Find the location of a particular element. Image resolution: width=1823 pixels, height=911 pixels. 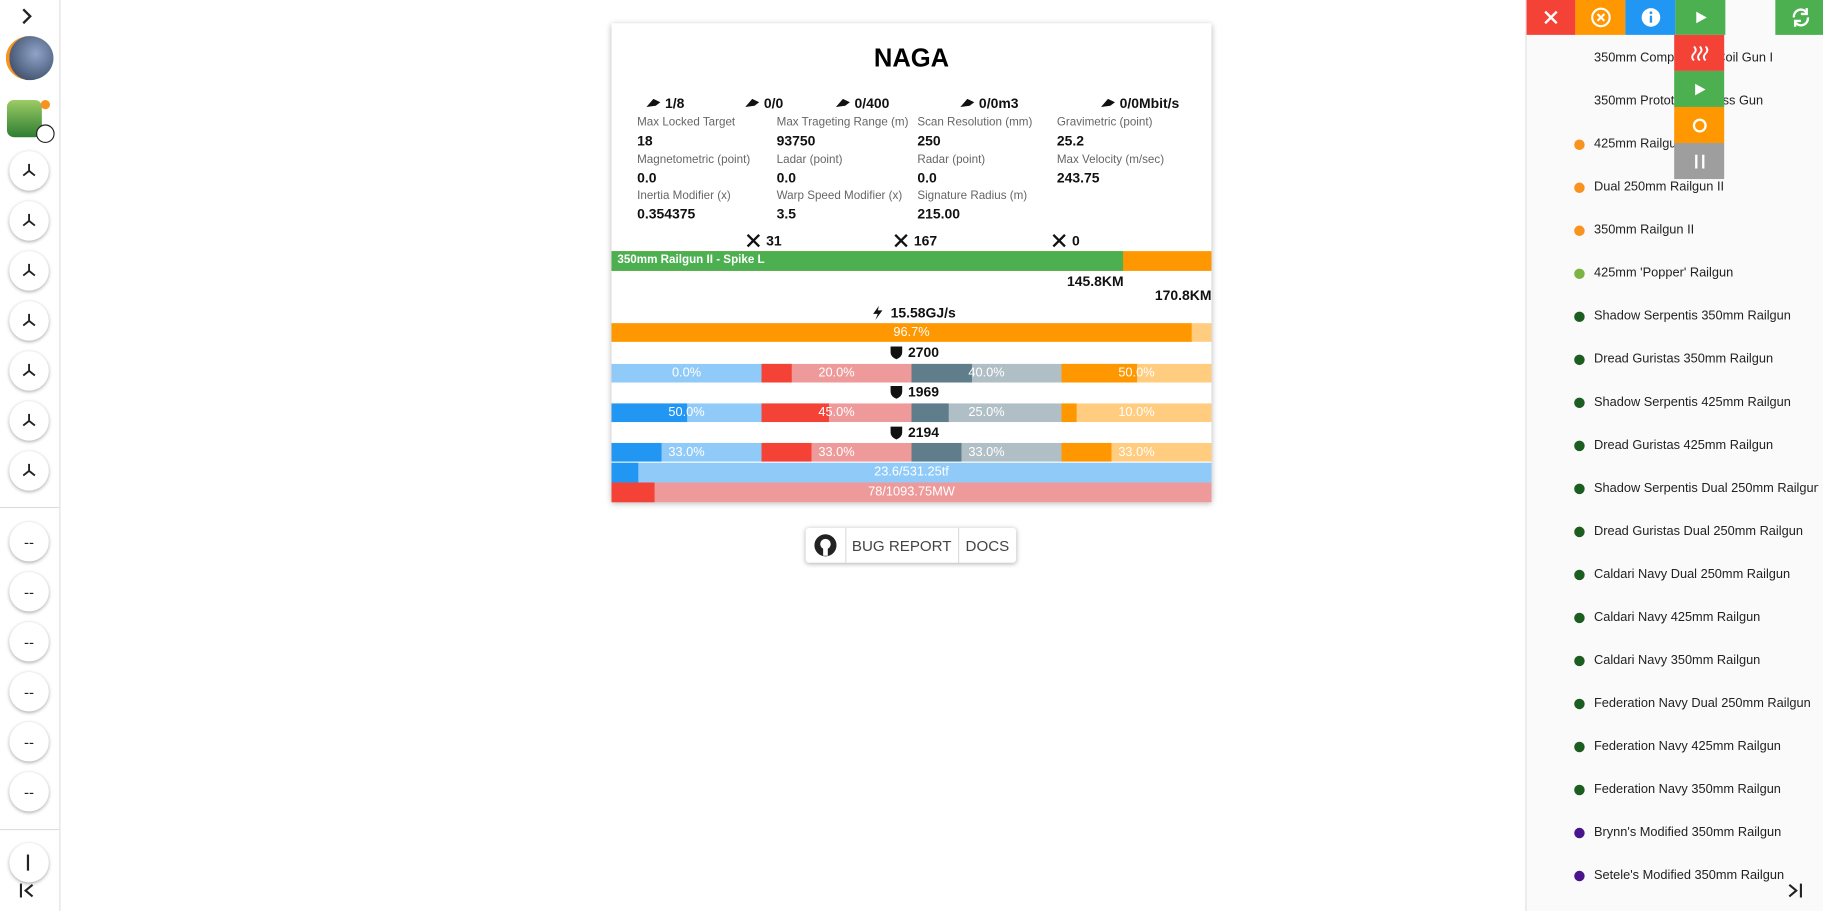

cpu-bar-bg is located at coordinates (911, 472).